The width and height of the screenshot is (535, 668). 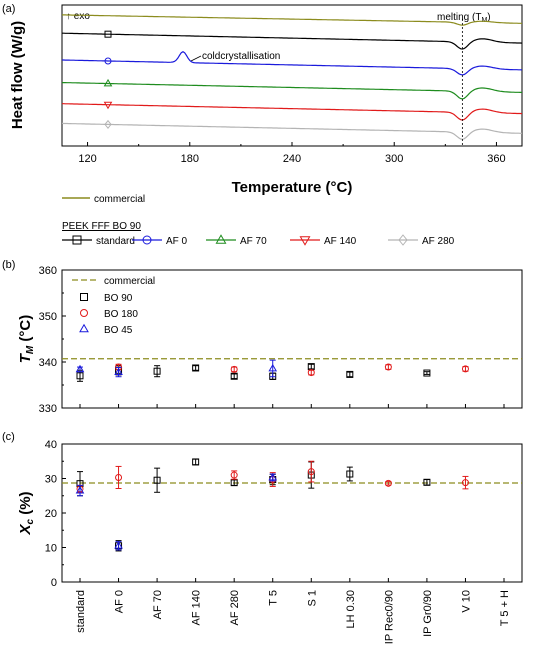 What do you see at coordinates (196, 58) in the screenshot?
I see `coldcryst-arrow` at bounding box center [196, 58].